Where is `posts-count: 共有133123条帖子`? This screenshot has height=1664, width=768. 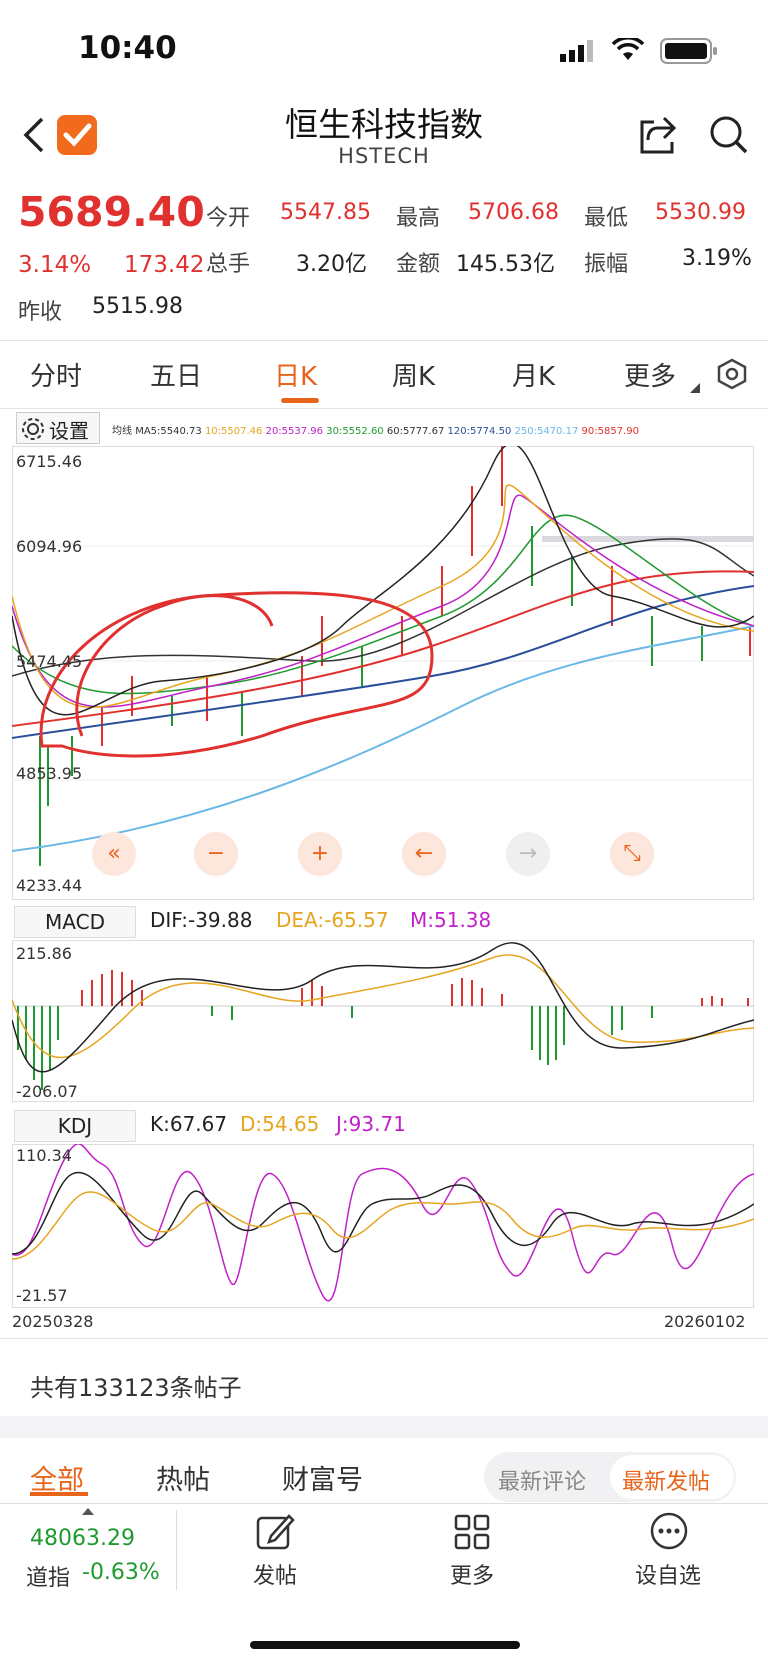 posts-count: 共有133123条帖子 is located at coordinates (136, 1388).